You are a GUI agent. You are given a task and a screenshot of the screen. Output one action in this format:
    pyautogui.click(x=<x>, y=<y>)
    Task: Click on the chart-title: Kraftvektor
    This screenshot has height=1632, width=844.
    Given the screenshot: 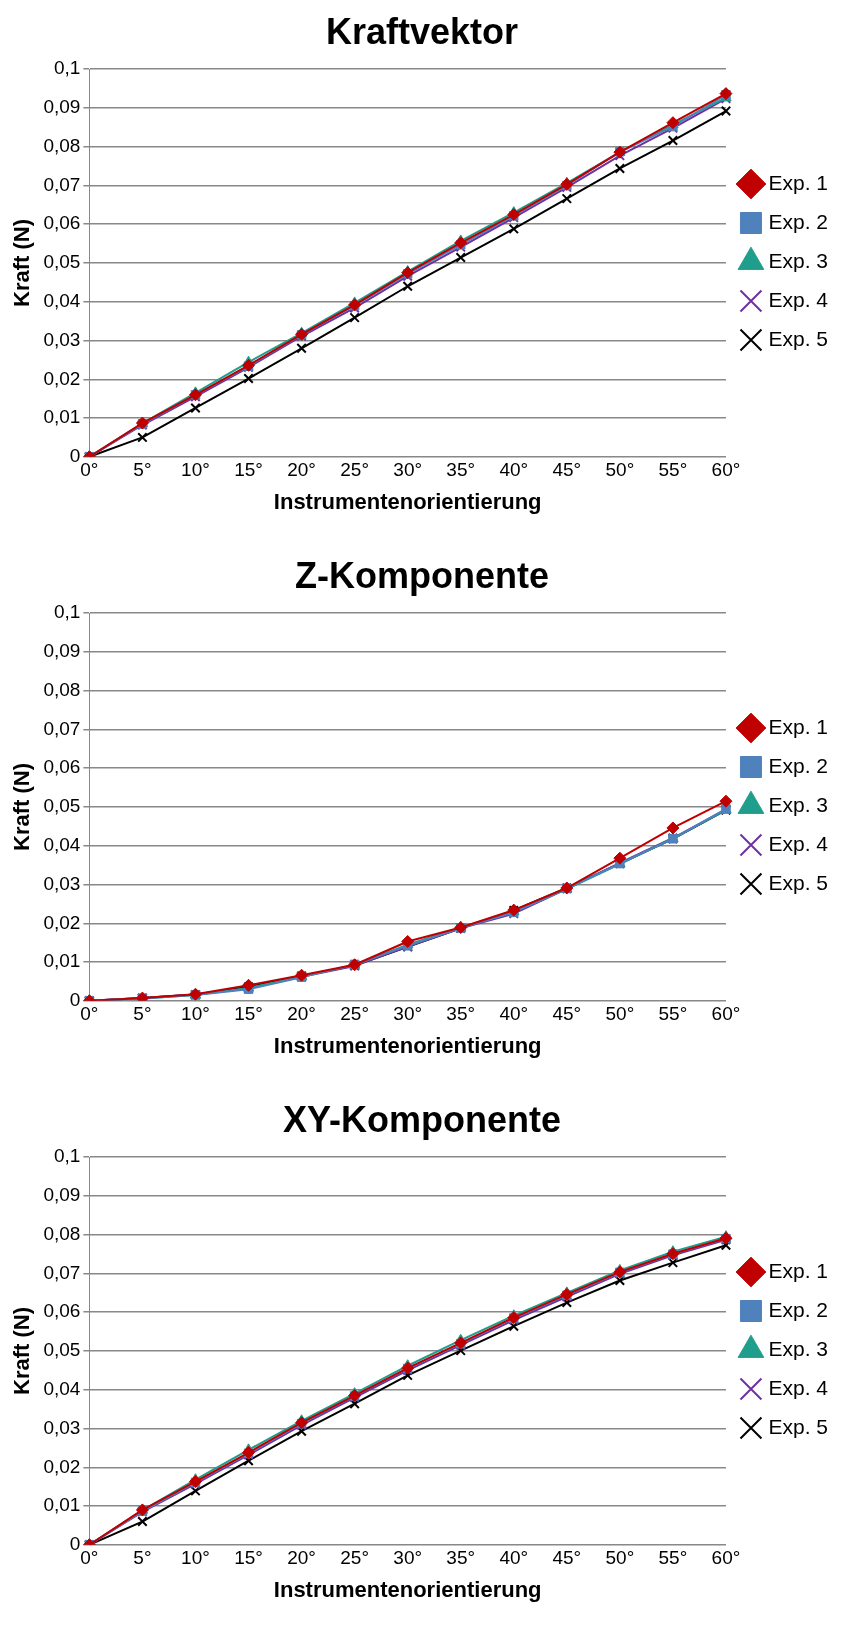 What is the action you would take?
    pyautogui.click(x=422, y=31)
    